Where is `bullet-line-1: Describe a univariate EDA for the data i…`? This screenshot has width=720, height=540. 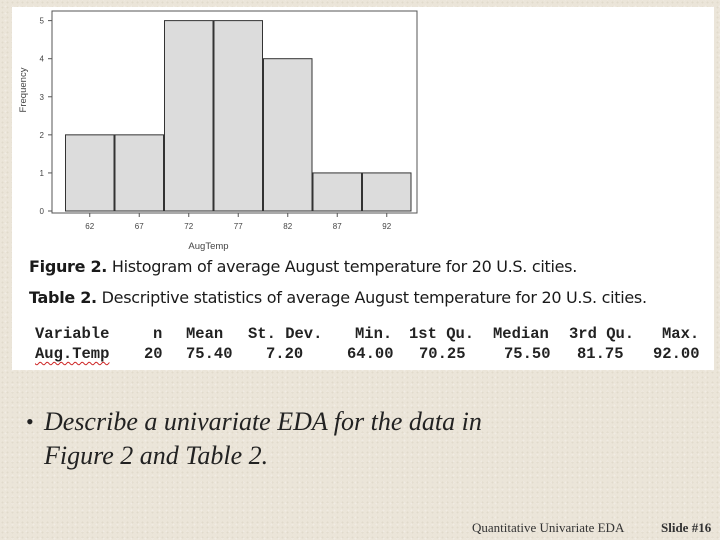 bullet-line-1: Describe a univariate EDA for the data i… is located at coordinates (263, 421).